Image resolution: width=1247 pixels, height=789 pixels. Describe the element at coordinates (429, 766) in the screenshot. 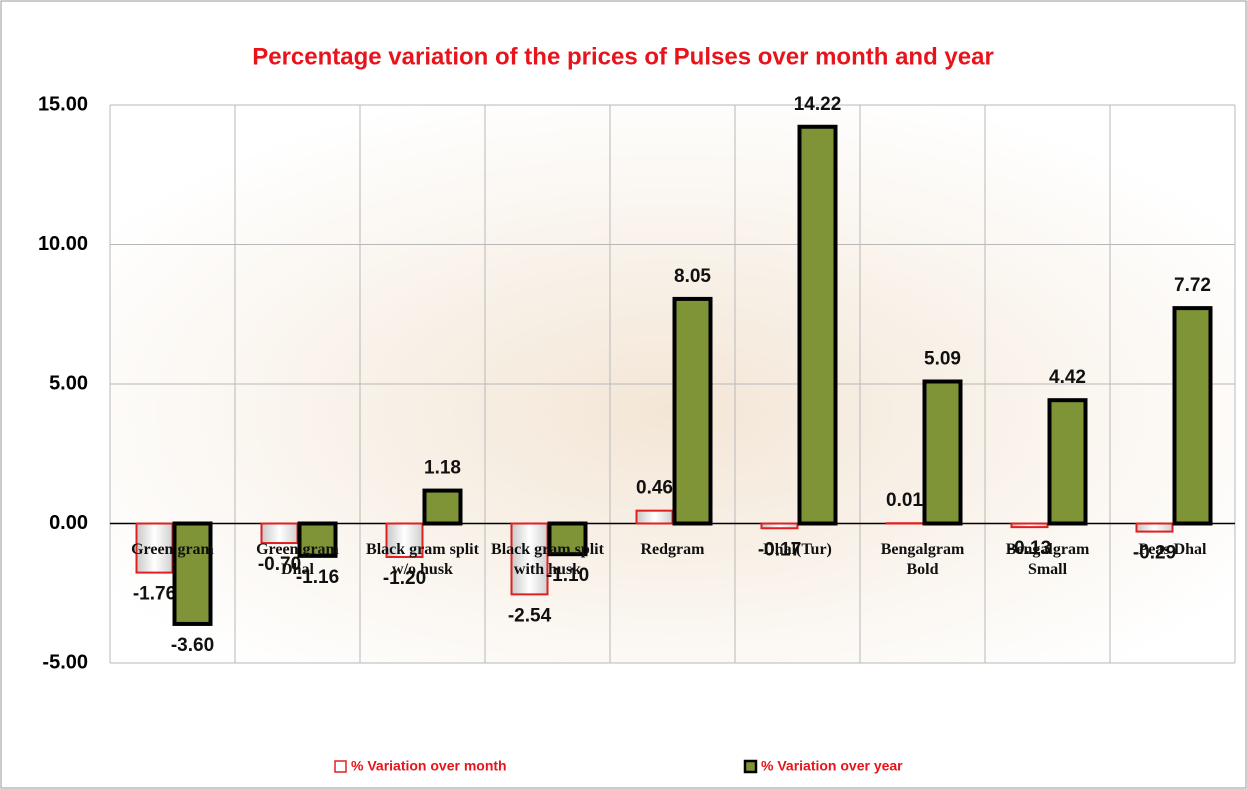

I see `legend-label: % Variation over month` at that location.